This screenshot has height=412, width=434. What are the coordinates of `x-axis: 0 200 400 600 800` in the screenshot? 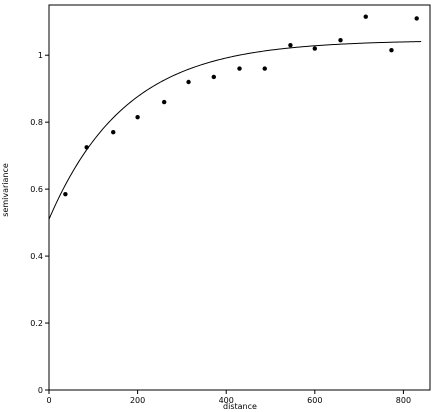 It's located at (228, 397).